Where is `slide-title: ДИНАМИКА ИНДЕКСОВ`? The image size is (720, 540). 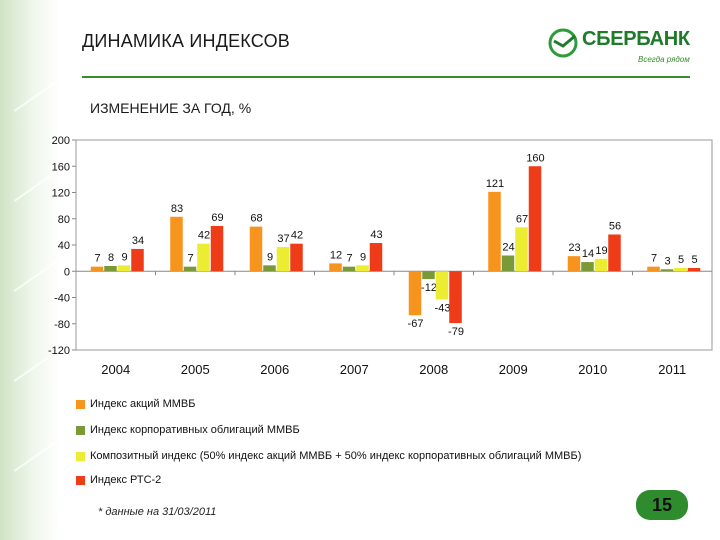
slide-title: ДИНАМИКА ИНДЕКСОВ is located at coordinates (186, 41).